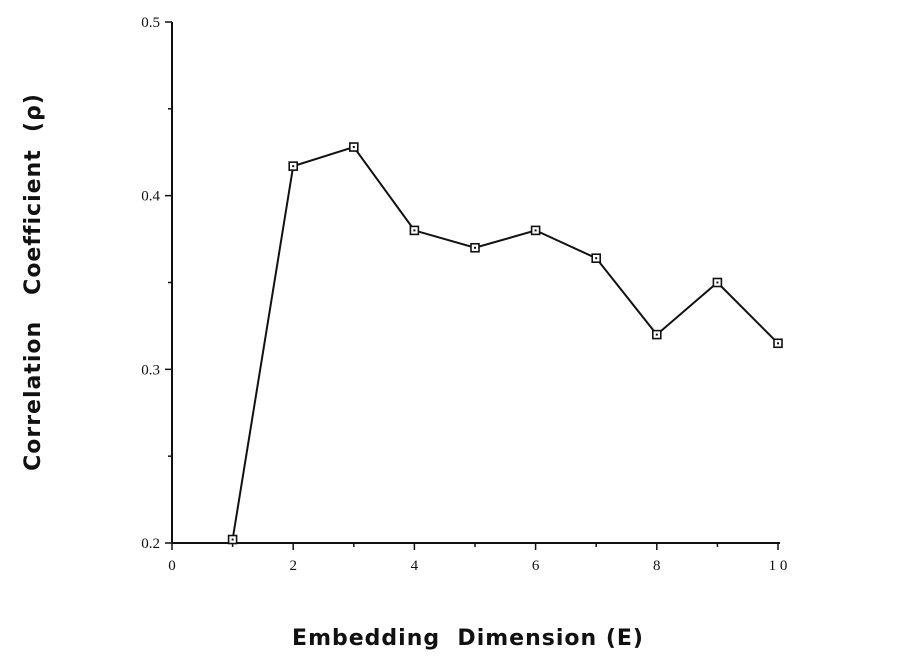 This screenshot has width=922, height=664. I want to click on x-tick-label: 4, so click(415, 566).